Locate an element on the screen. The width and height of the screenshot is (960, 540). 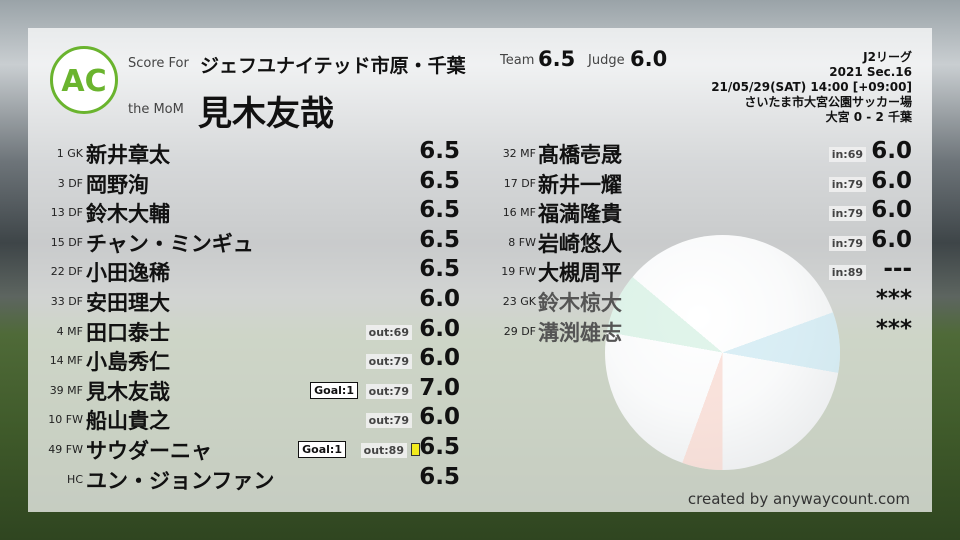
player-position: 19 FW is located at coordinates (518, 272).